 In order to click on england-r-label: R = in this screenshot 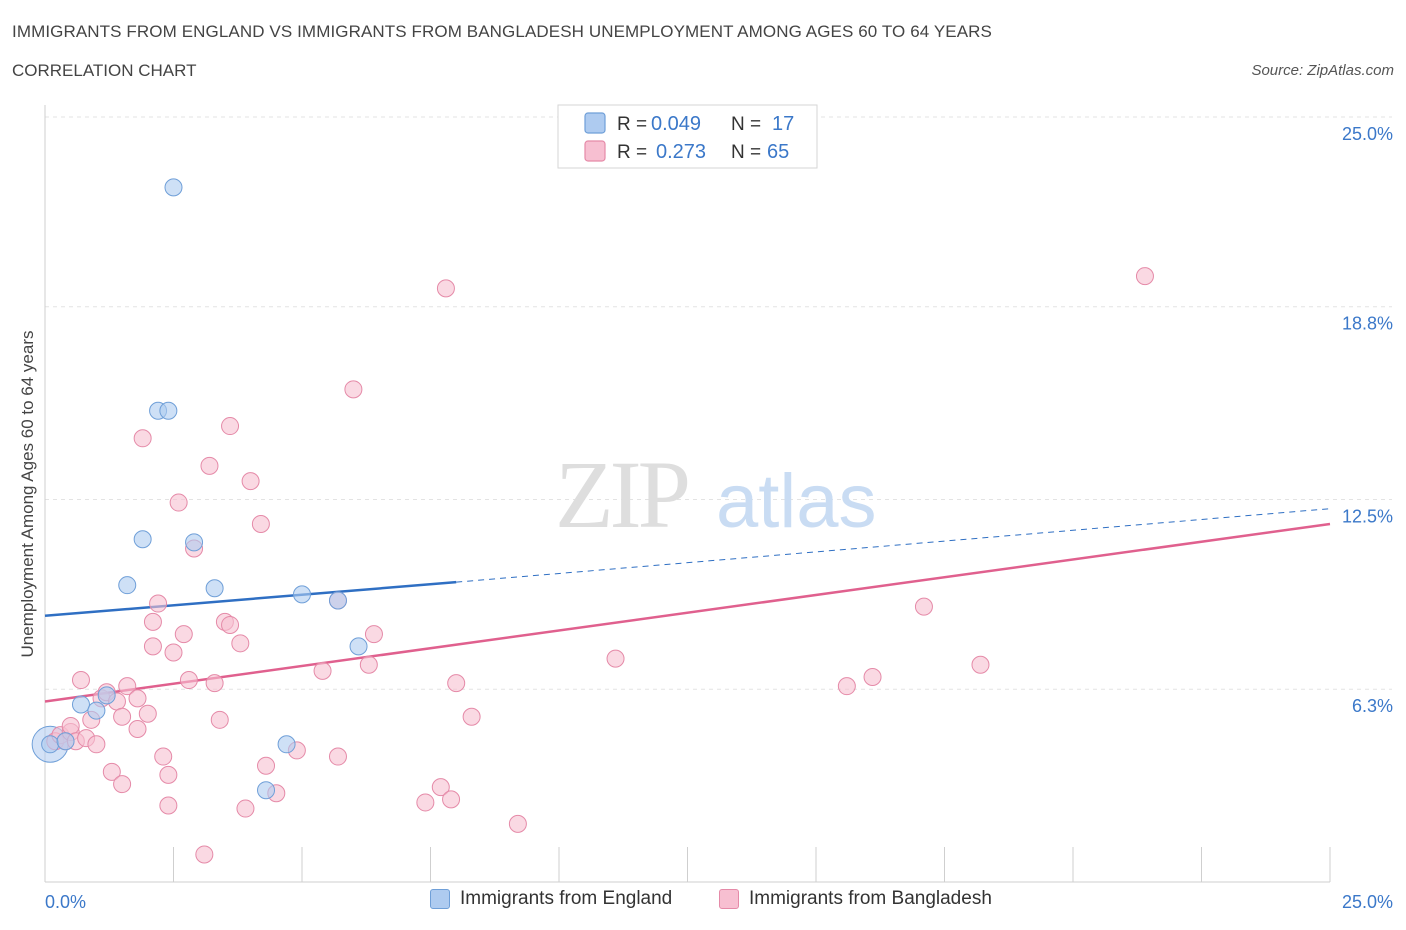, I will do `click(632, 124)`.